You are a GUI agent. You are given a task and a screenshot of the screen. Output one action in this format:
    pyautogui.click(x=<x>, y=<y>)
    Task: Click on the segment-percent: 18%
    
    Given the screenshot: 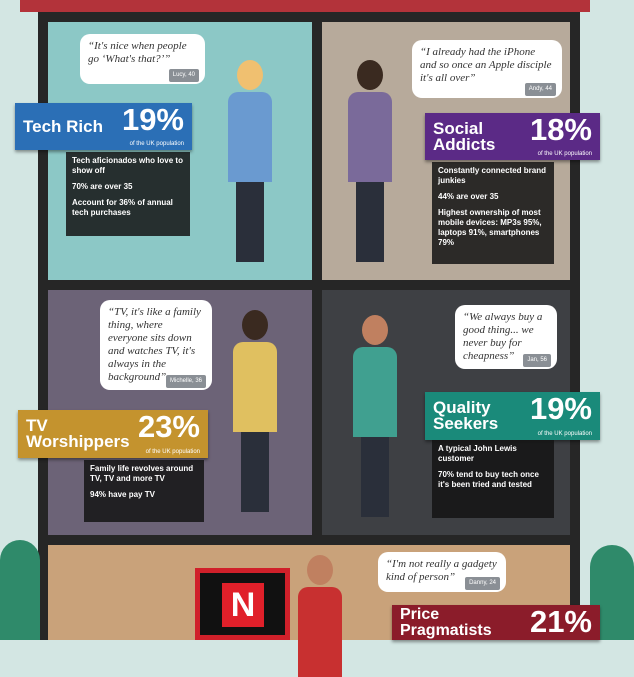 What is the action you would take?
    pyautogui.click(x=560, y=129)
    